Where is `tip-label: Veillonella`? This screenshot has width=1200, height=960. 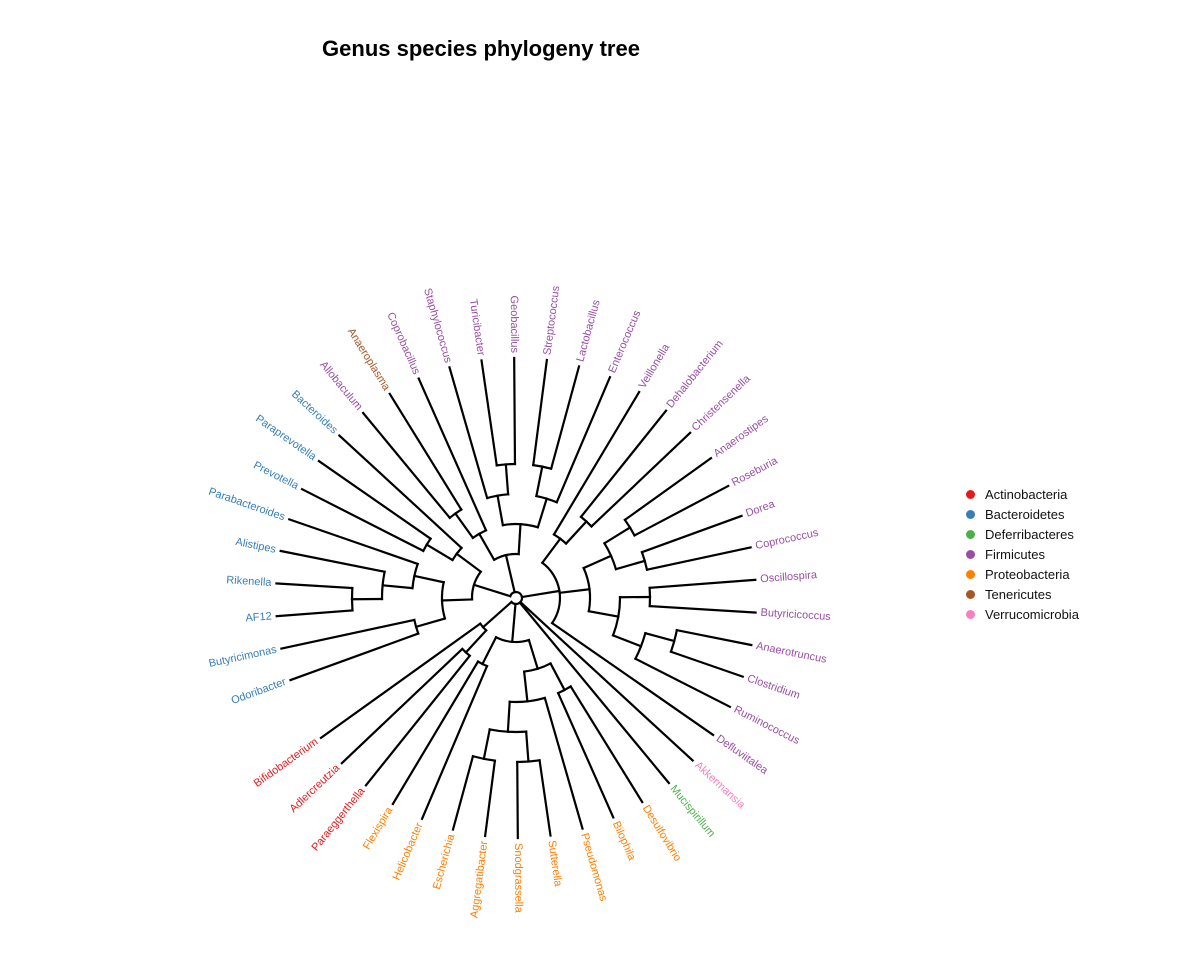
tip-label: Veillonella is located at coordinates (654, 365).